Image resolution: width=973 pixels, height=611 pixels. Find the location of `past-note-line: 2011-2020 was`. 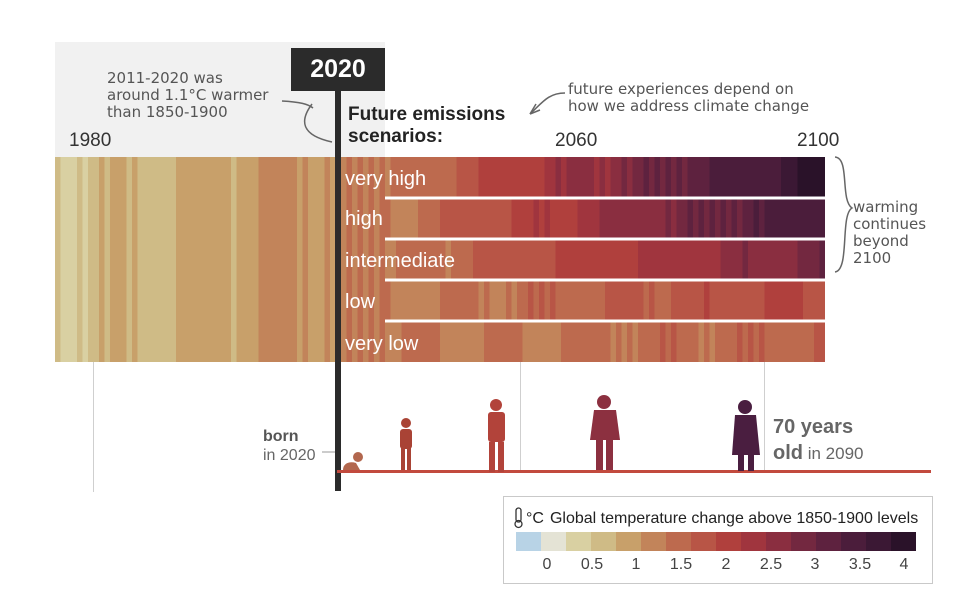

past-note-line: 2011-2020 was is located at coordinates (165, 78).